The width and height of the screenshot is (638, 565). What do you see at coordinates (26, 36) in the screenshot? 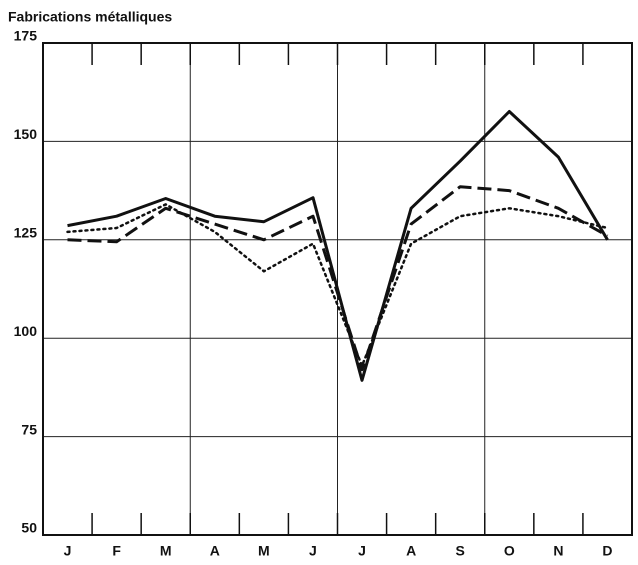
I see `y-tick-label: 175` at bounding box center [26, 36].